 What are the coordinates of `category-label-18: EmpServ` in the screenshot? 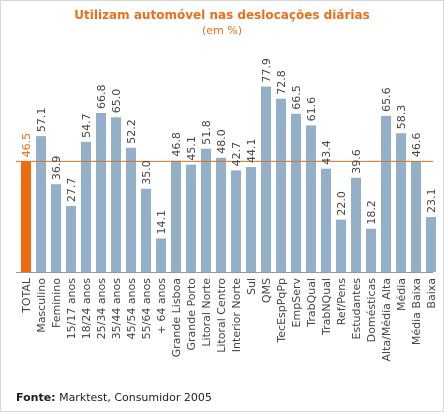 It's located at (296, 303).